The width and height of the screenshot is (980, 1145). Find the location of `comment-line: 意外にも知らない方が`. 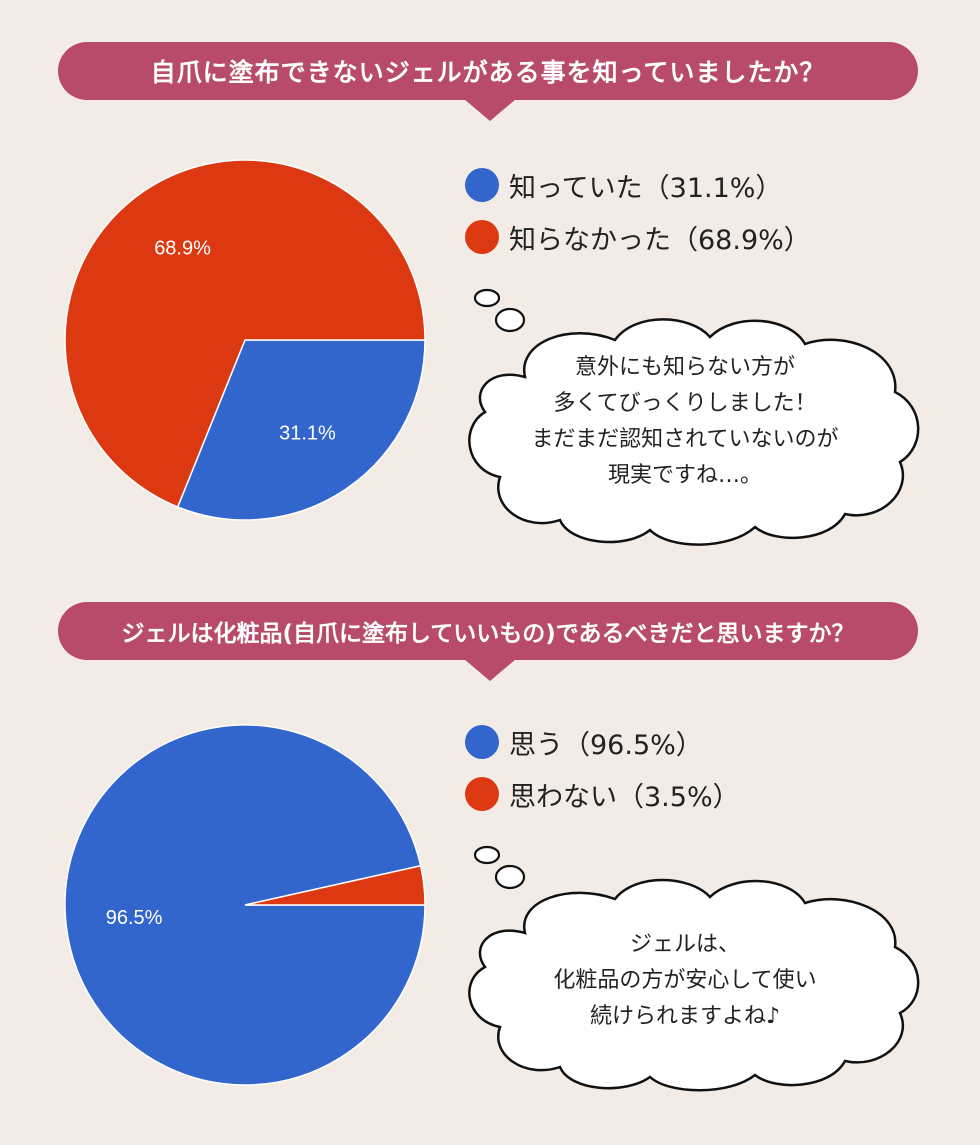

comment-line: 意外にも知らない方が is located at coordinates (684, 367).